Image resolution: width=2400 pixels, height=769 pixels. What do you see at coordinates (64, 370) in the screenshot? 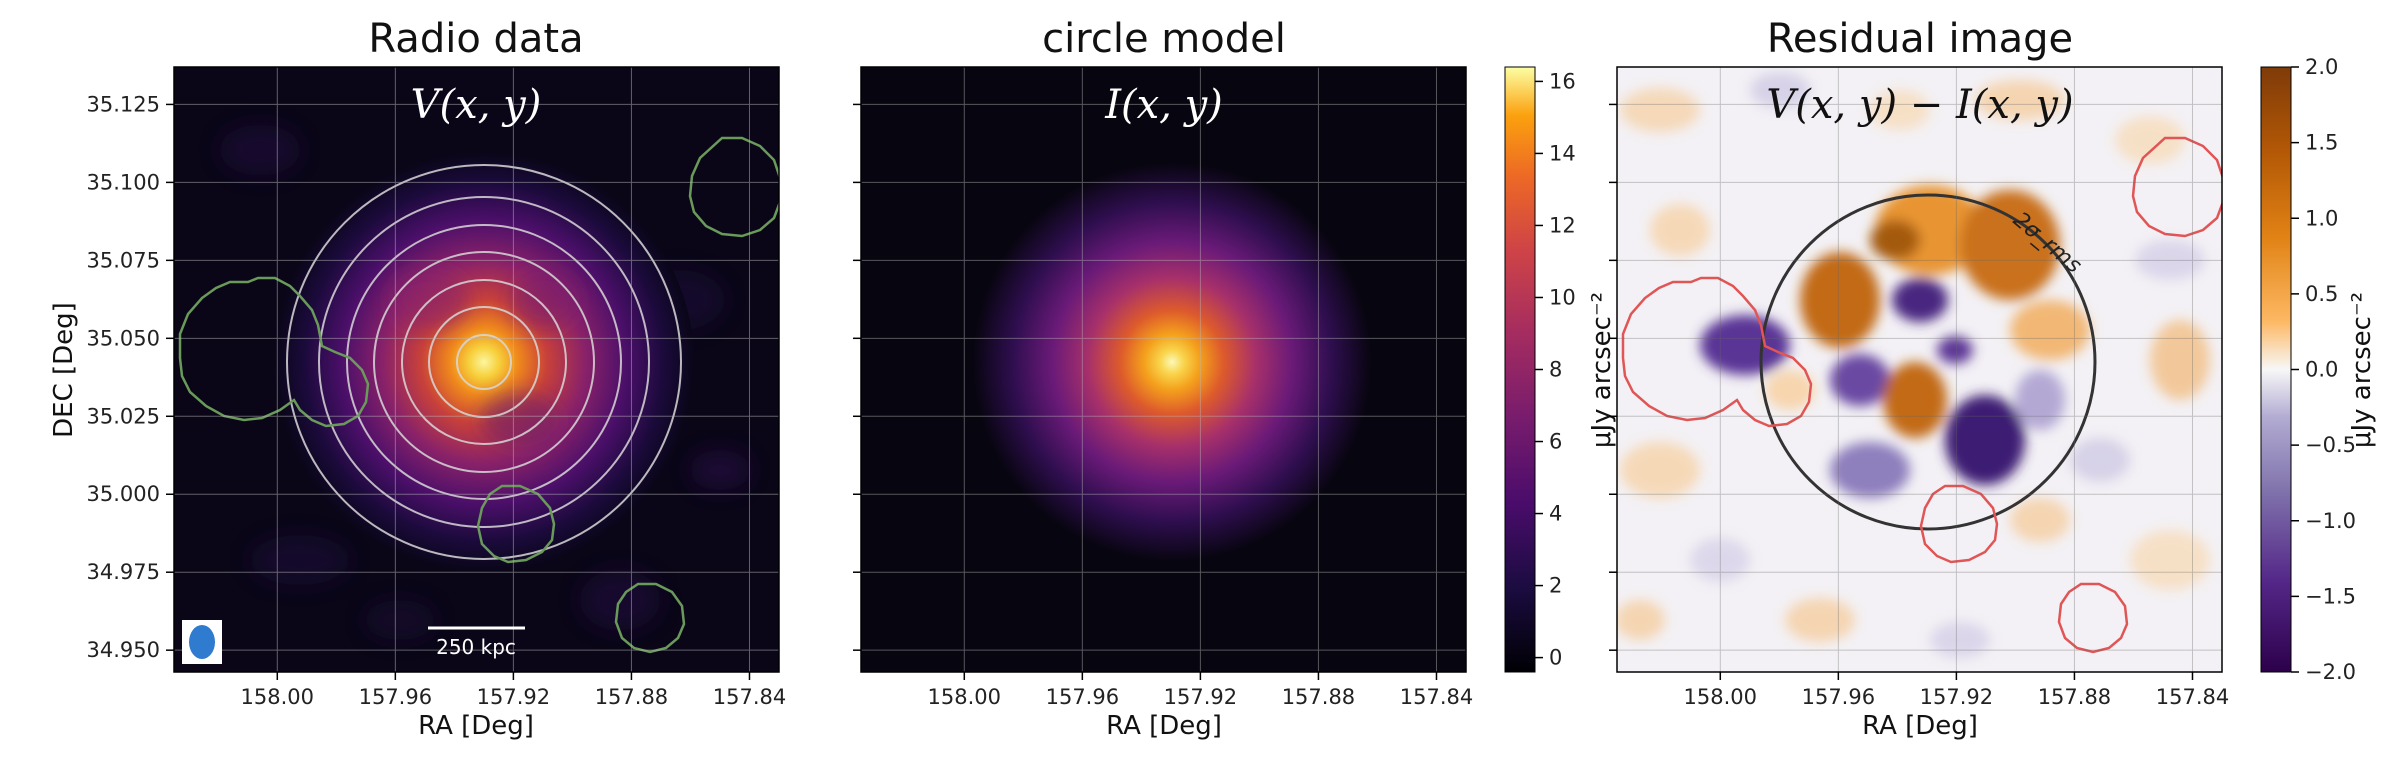
I see `y-axis-label: DEC [Deg]` at bounding box center [64, 370].